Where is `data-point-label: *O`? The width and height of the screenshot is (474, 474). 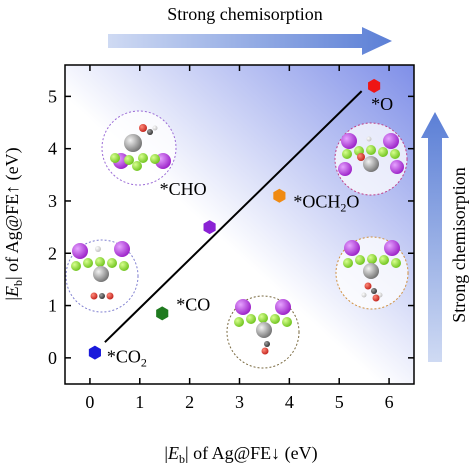
data-point-label: *O is located at coordinates (382, 104).